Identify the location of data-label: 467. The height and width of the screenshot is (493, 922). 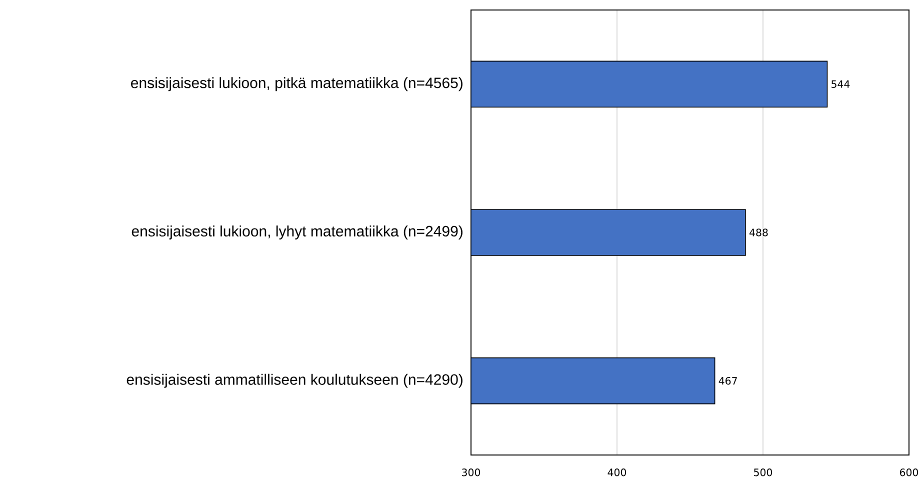
(727, 380).